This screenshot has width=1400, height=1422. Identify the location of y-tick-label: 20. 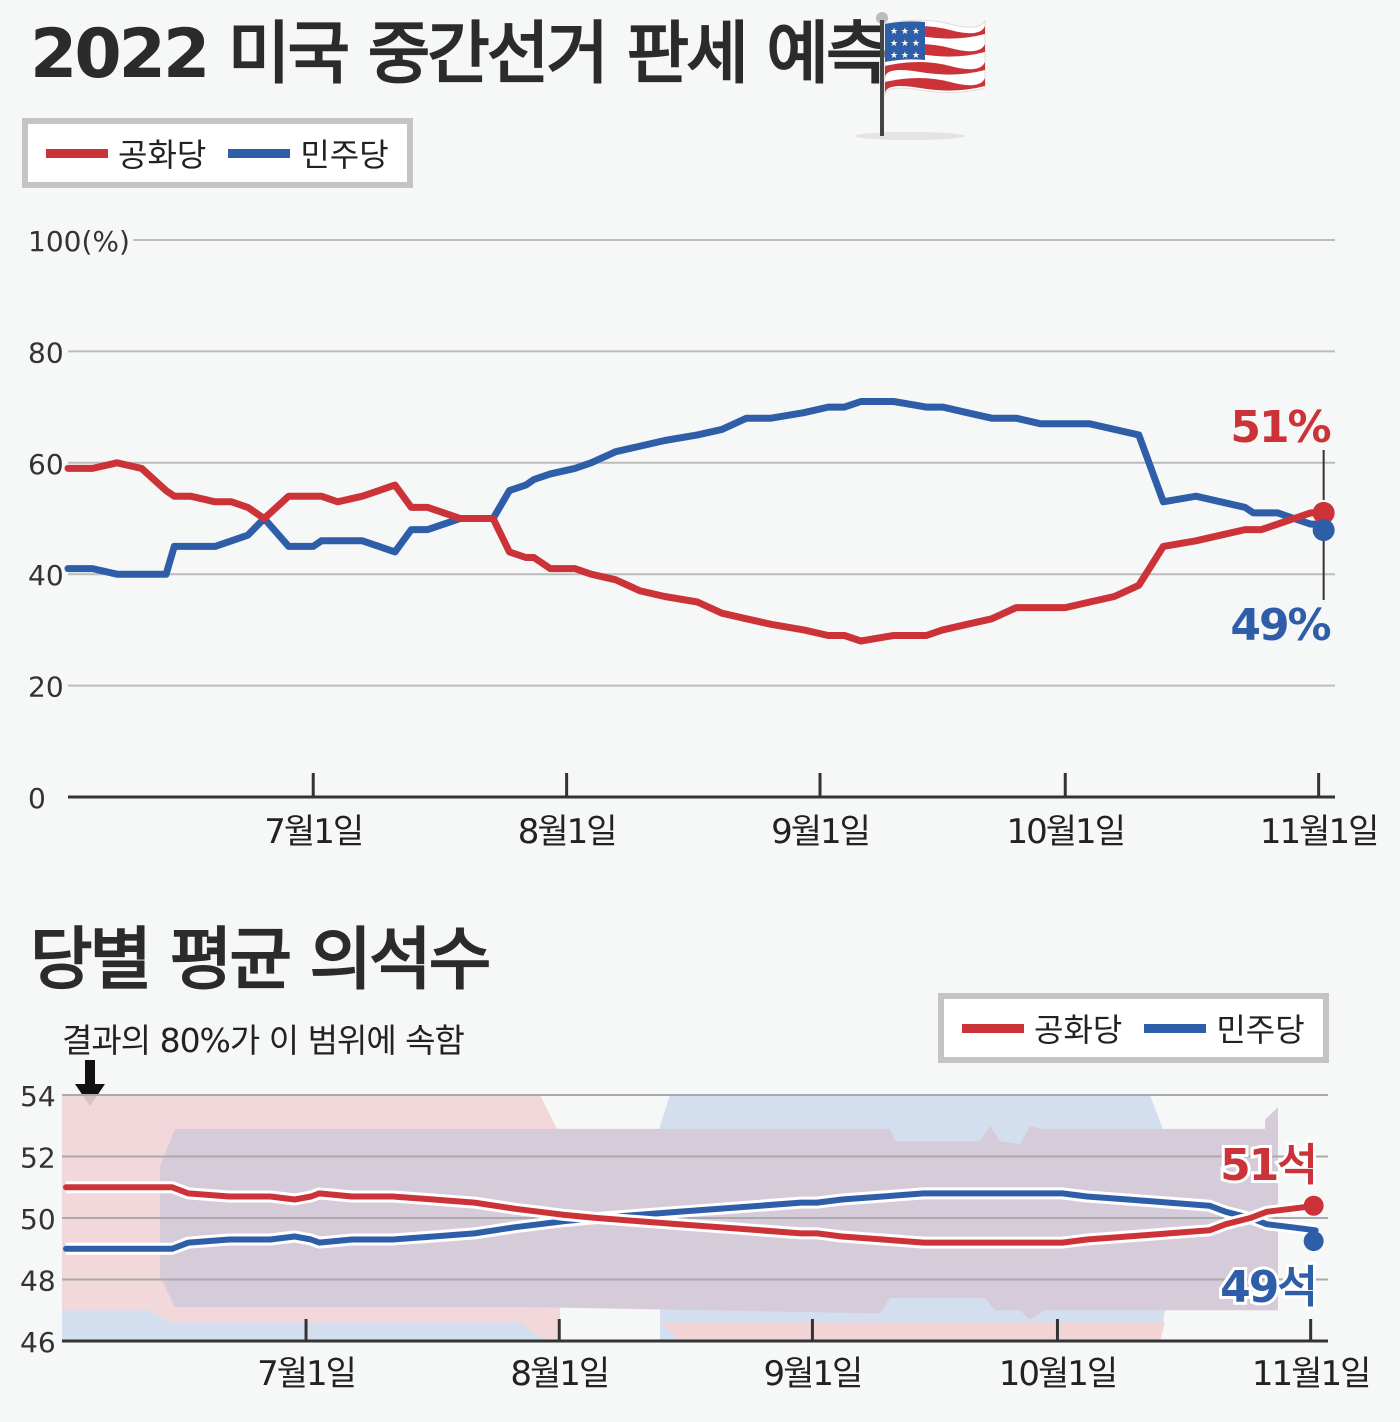
(46, 687).